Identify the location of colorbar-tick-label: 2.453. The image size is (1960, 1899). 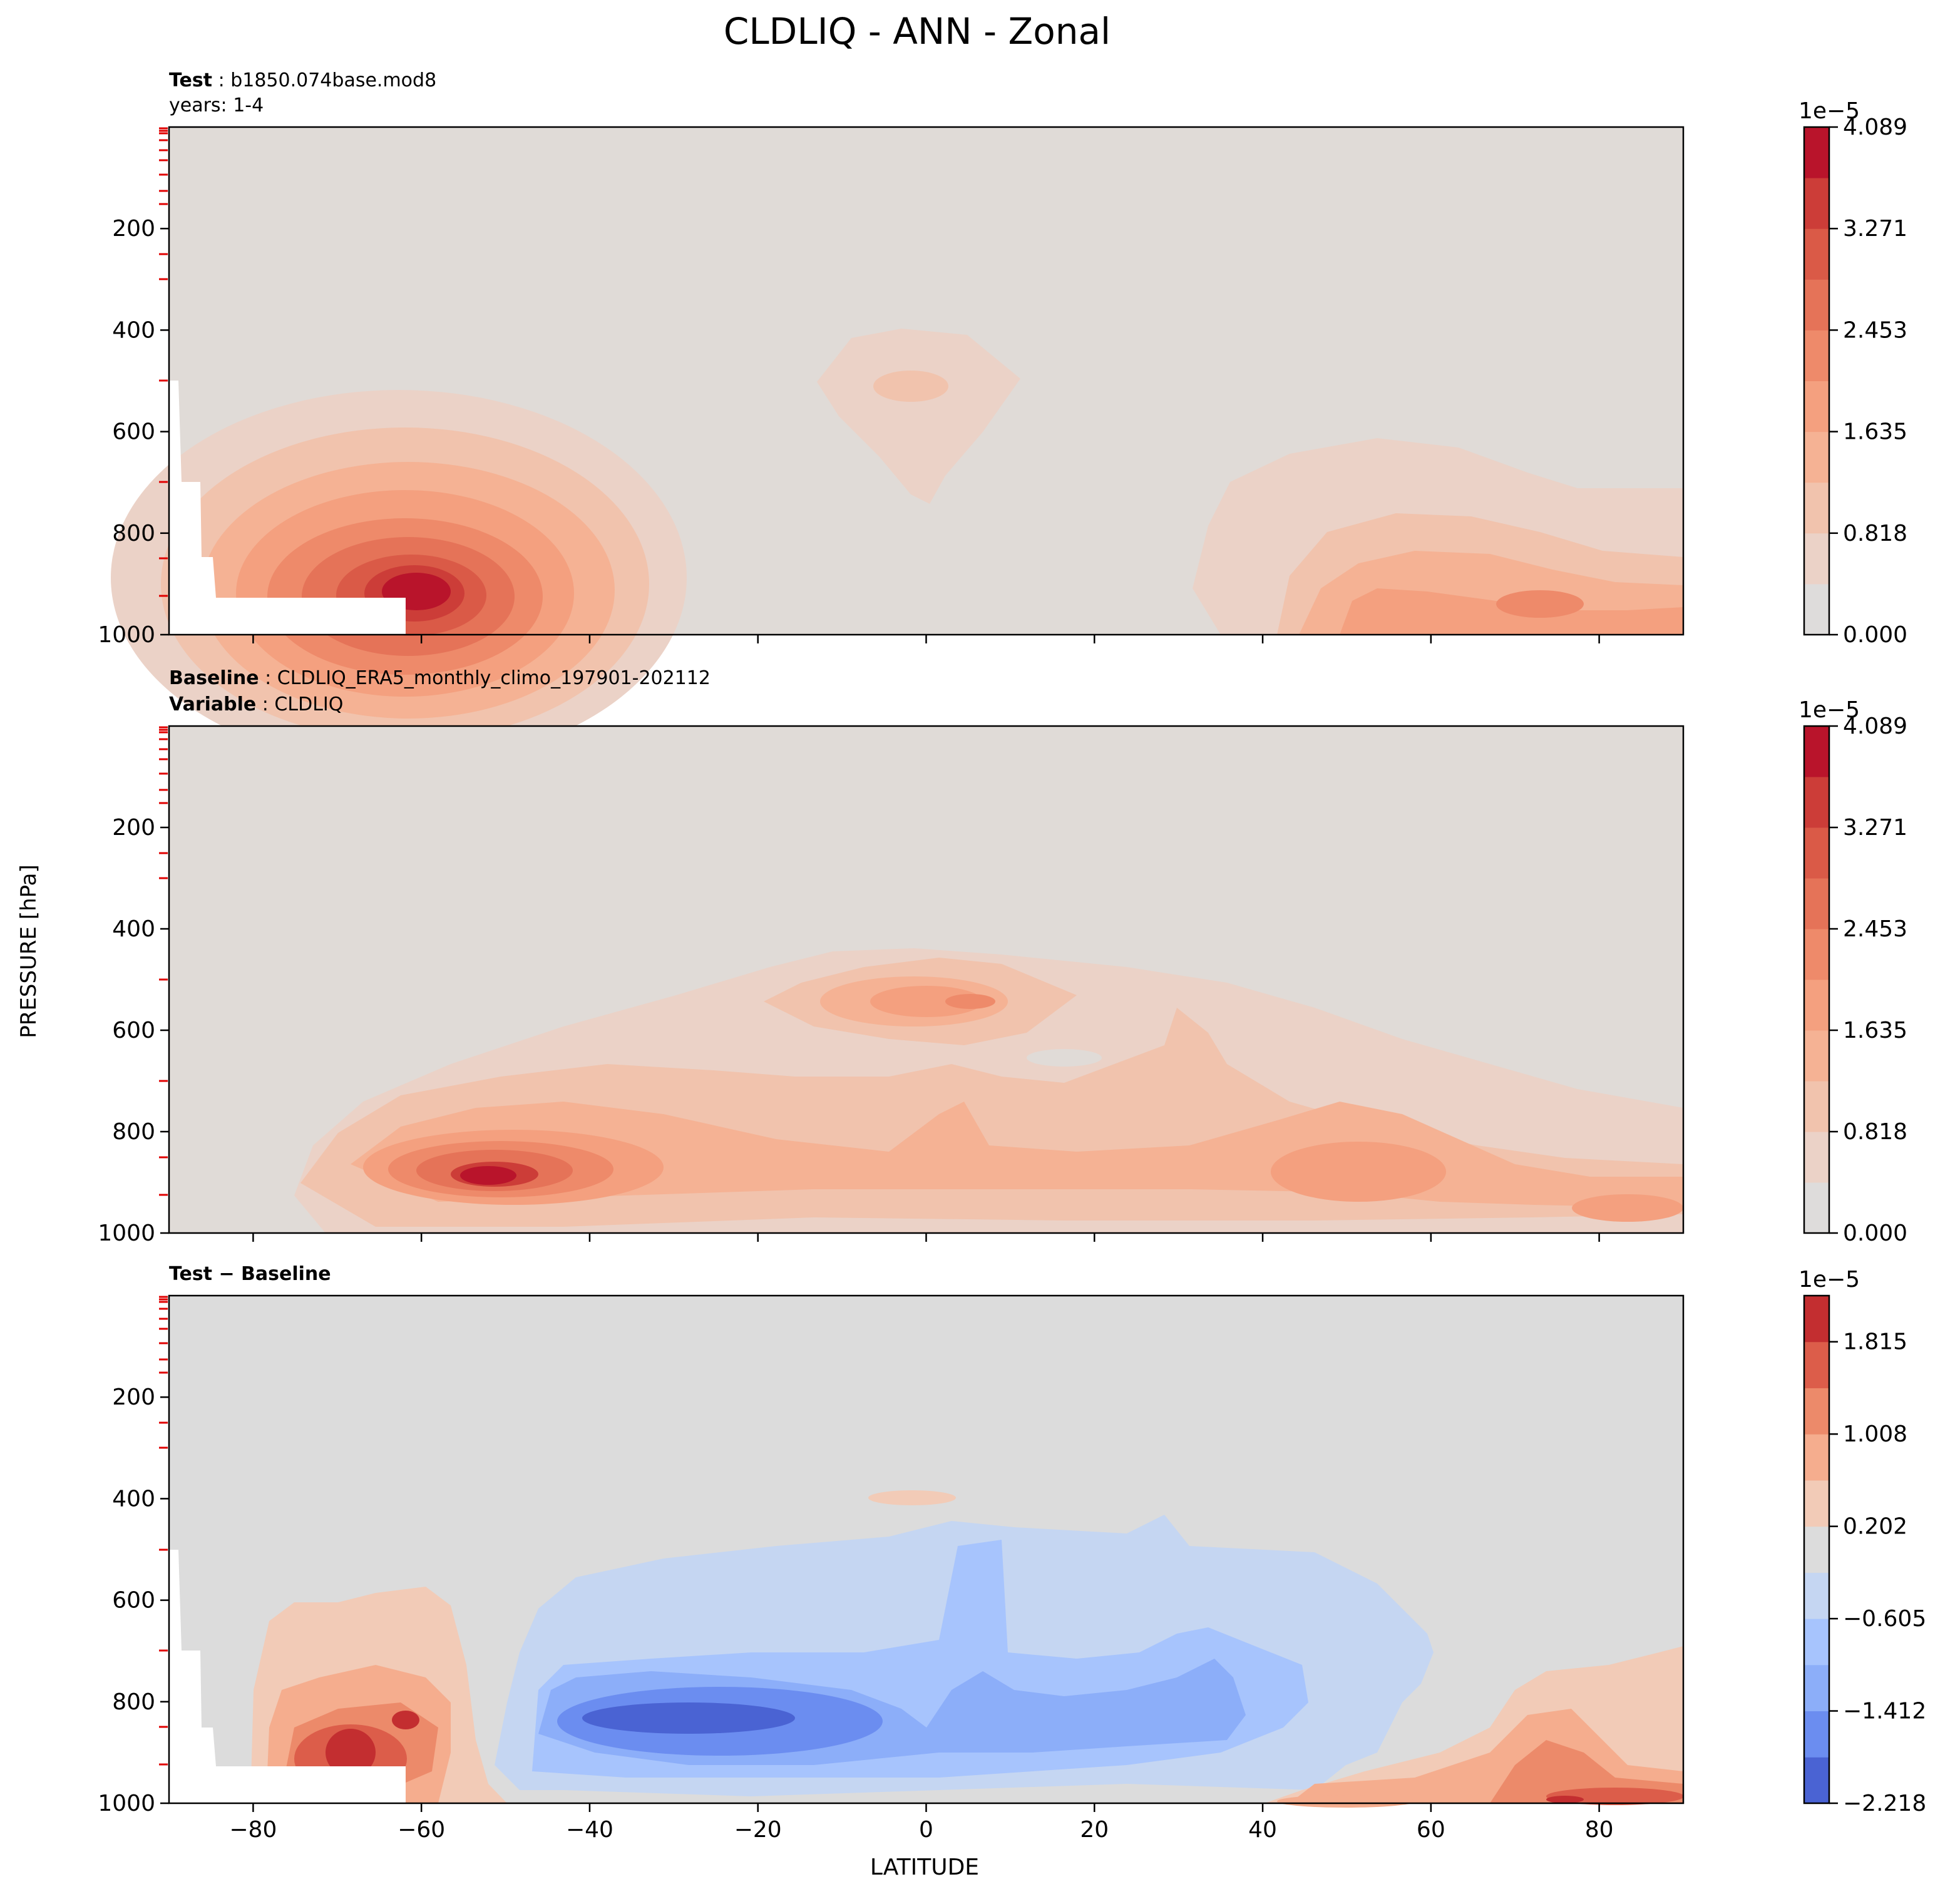
(1875, 929).